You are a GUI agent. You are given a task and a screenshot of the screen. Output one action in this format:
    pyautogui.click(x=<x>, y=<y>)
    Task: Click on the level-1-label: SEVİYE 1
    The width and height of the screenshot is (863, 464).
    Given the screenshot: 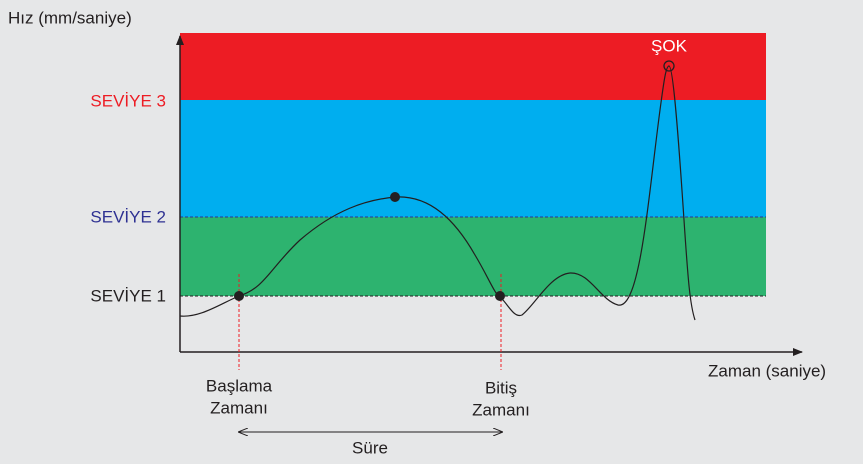 What is the action you would take?
    pyautogui.click(x=128, y=295)
    